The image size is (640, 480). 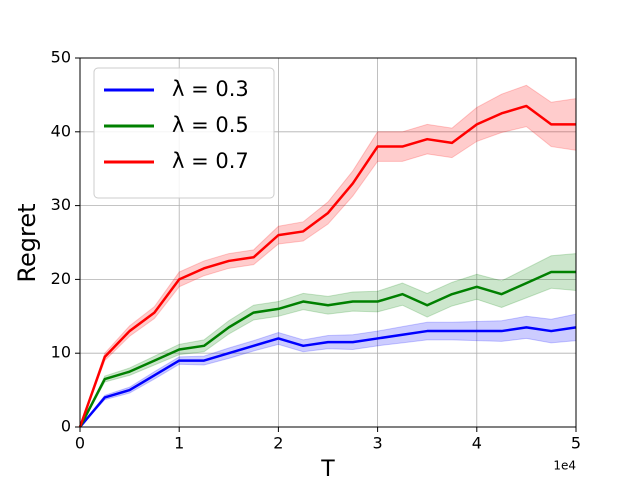 What do you see at coordinates (210, 89) in the screenshot?
I see `legend-label: λ = 0.3` at bounding box center [210, 89].